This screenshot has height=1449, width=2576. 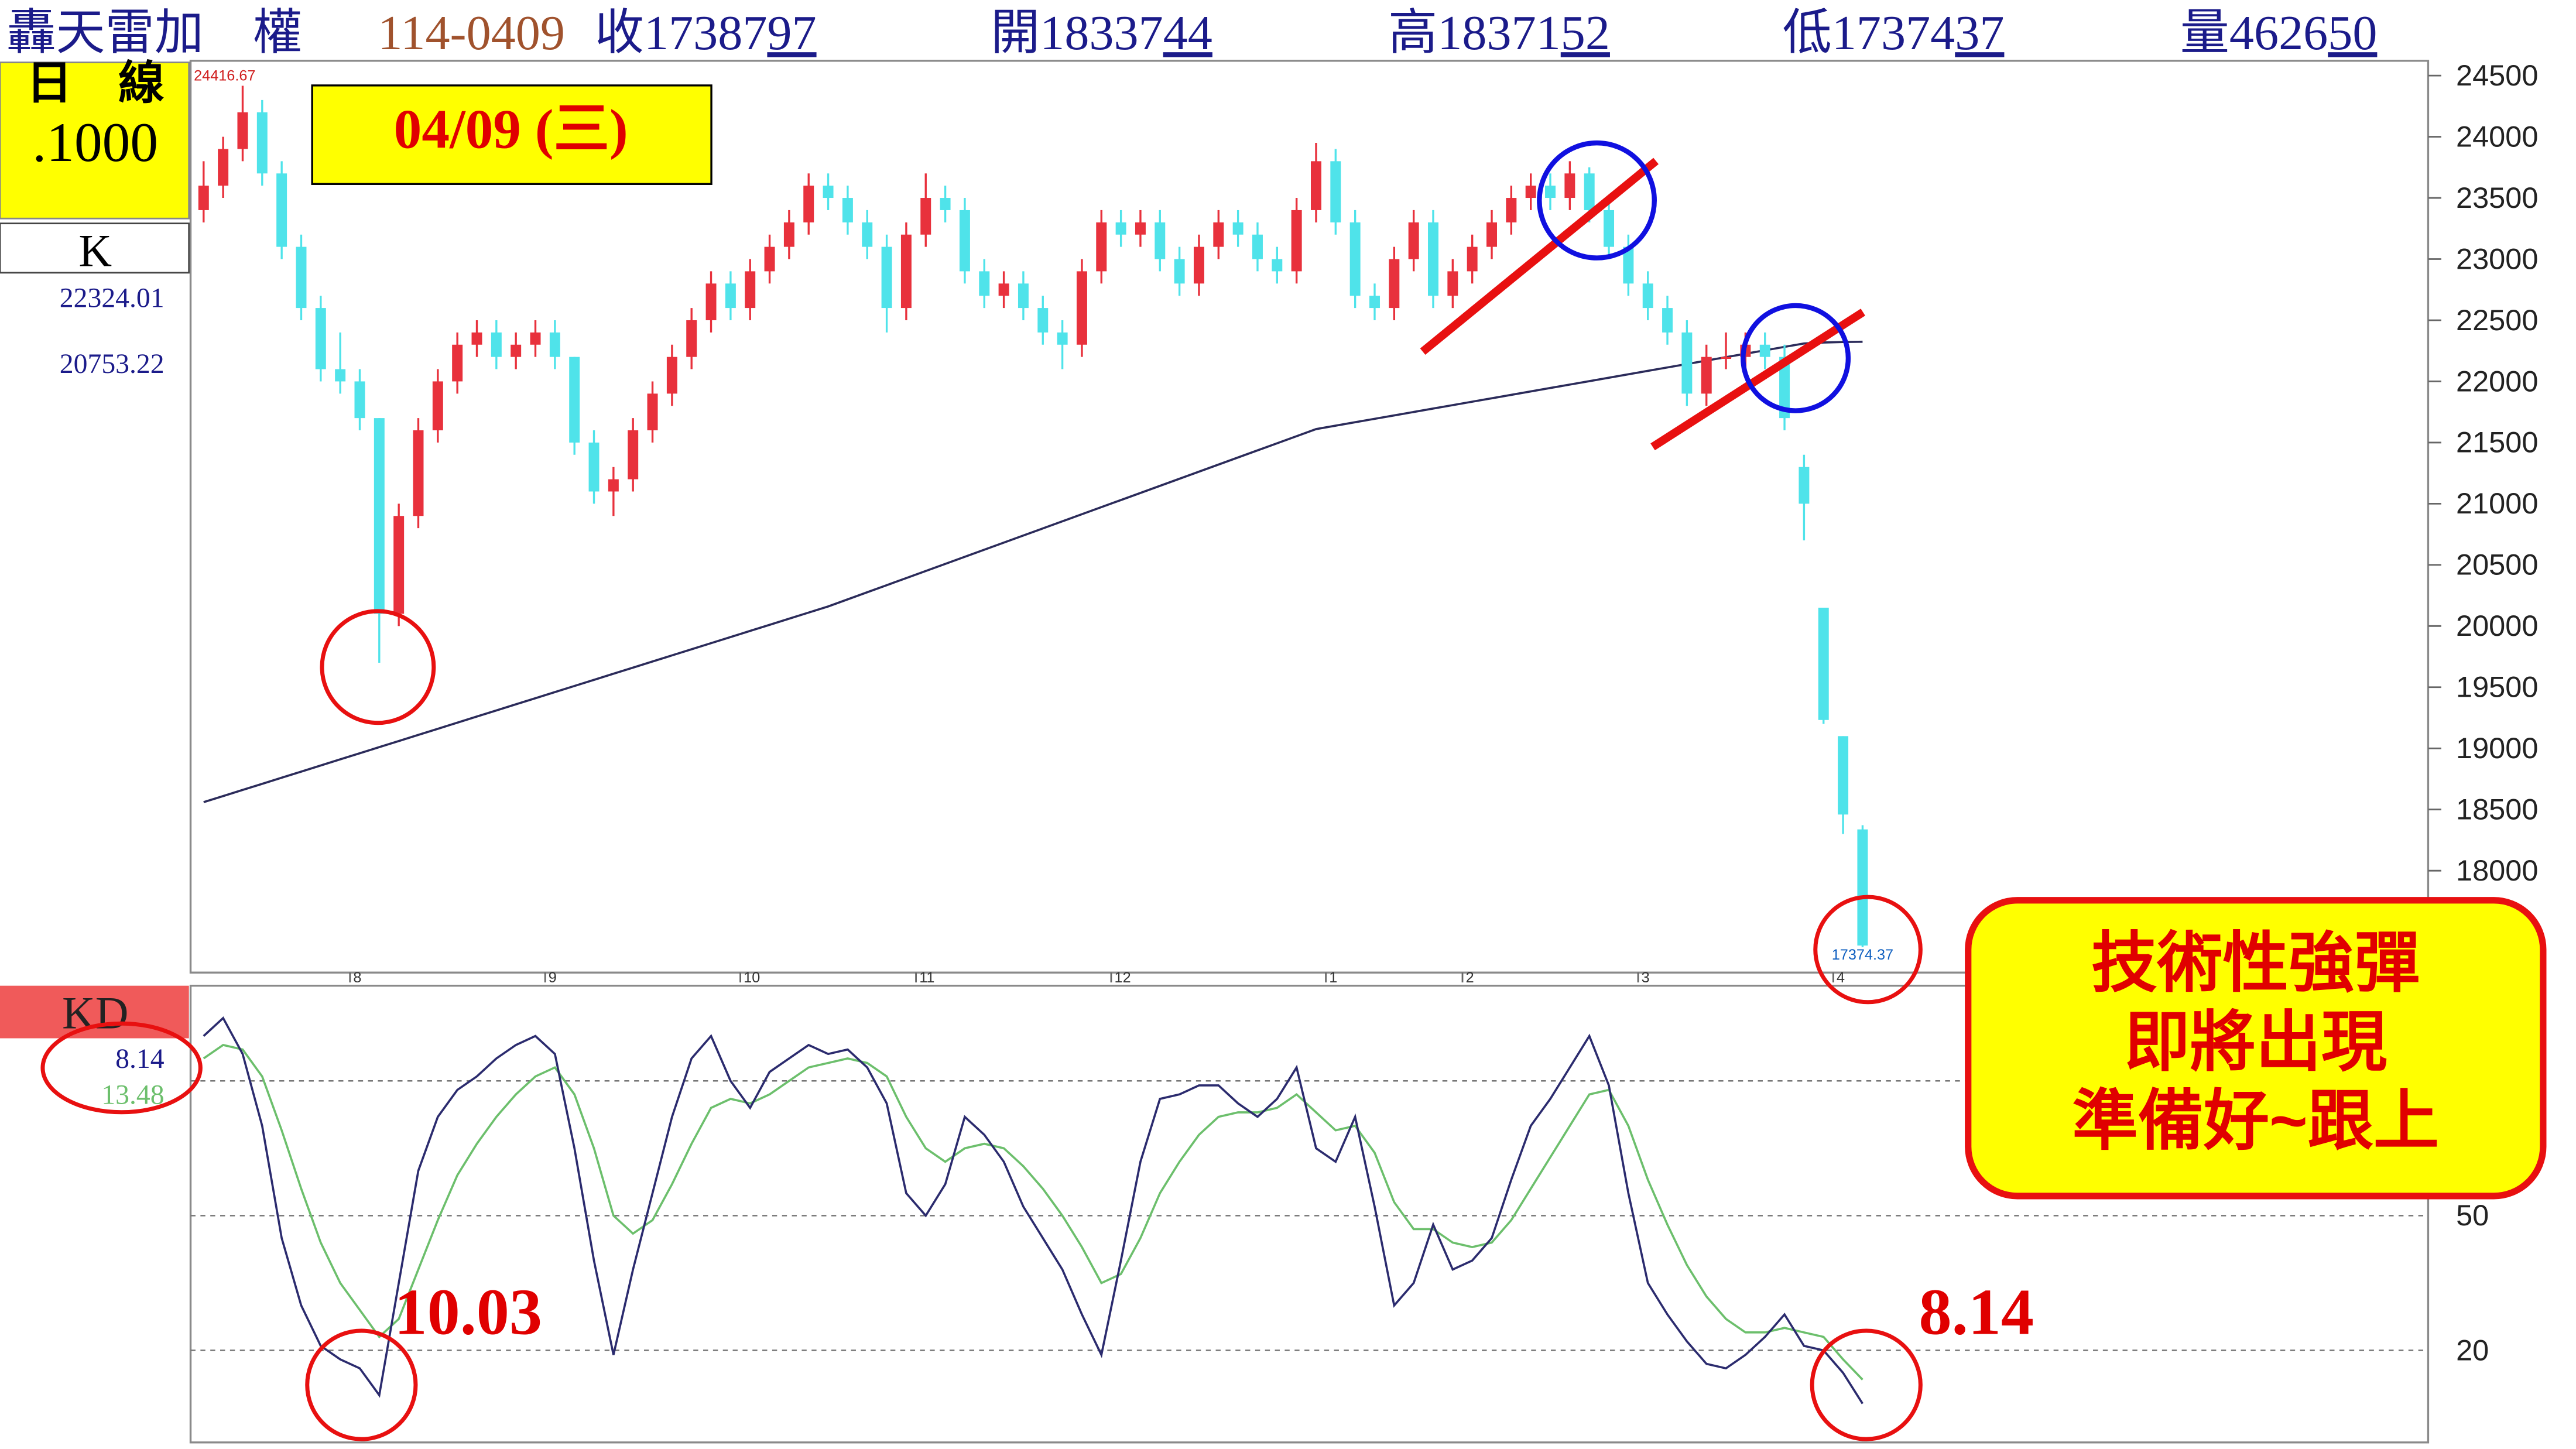 I want to click on d-value: 13.48, so click(x=132, y=1095).